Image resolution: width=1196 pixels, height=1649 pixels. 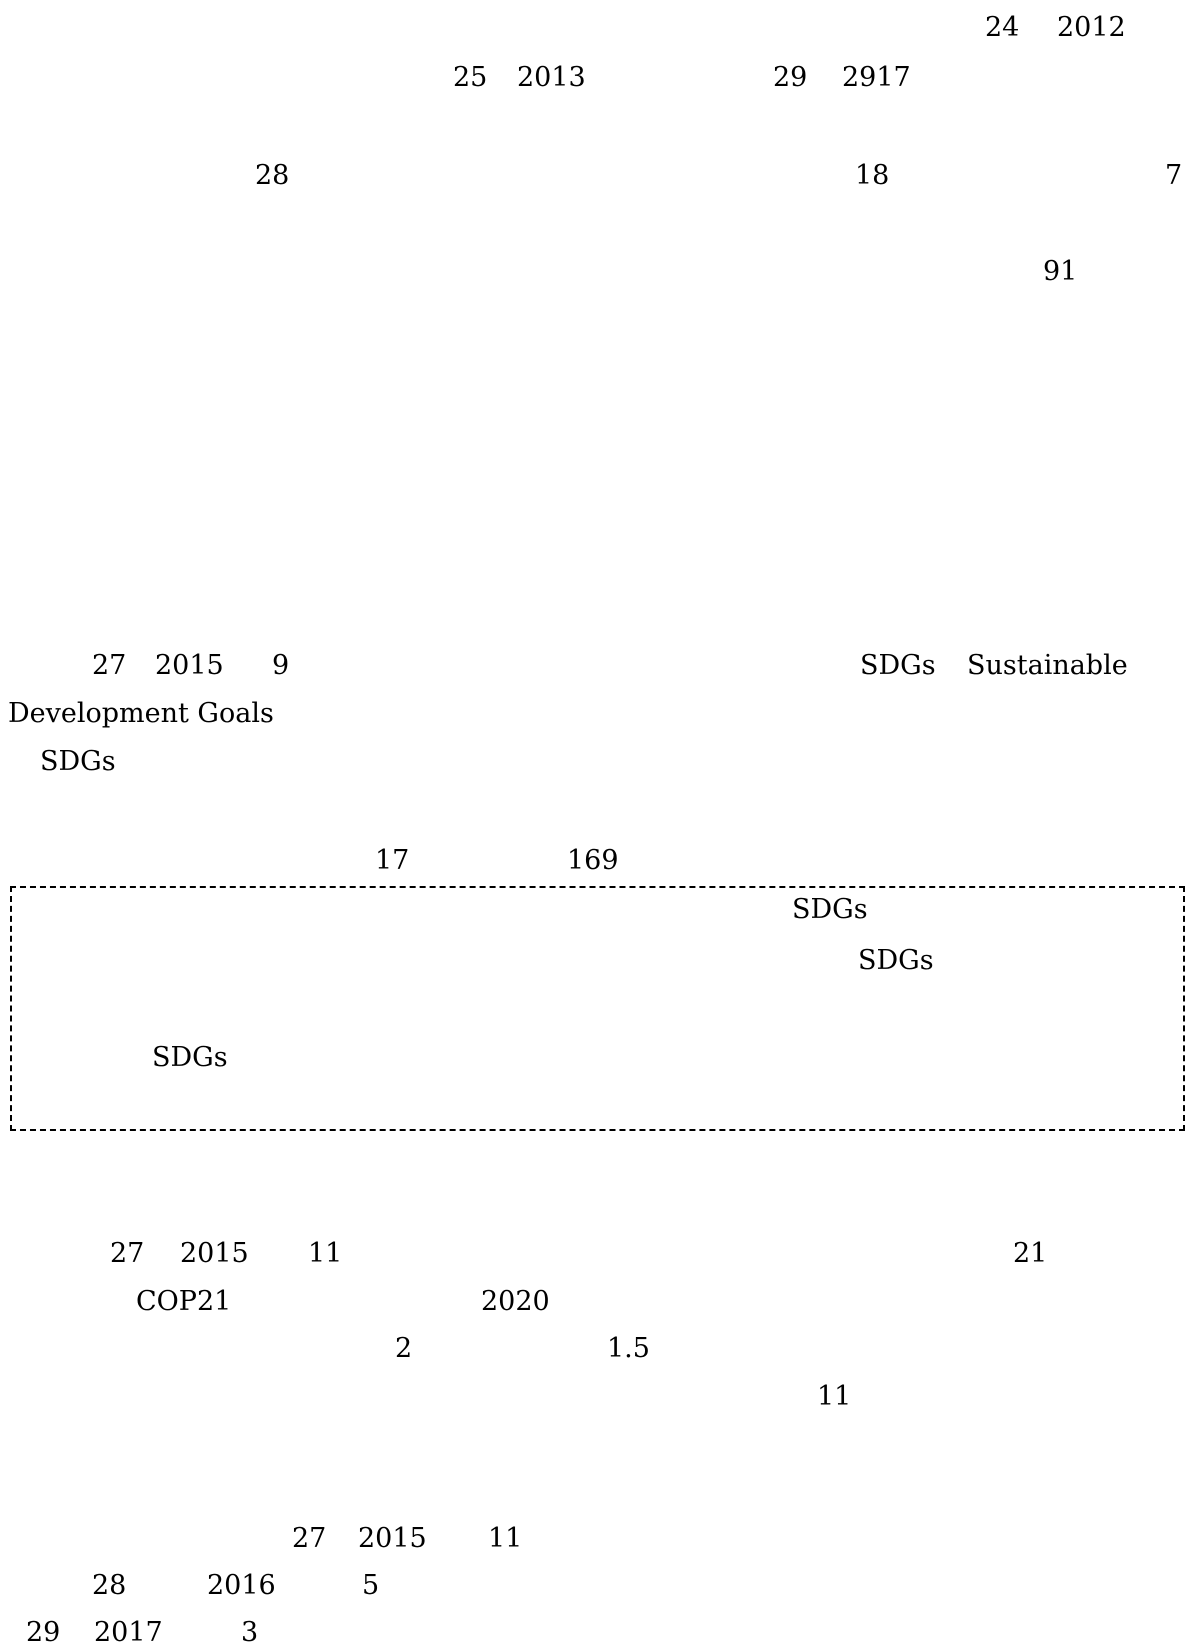 What do you see at coordinates (371, 1585) in the screenshot?
I see `text-fragment: 5` at bounding box center [371, 1585].